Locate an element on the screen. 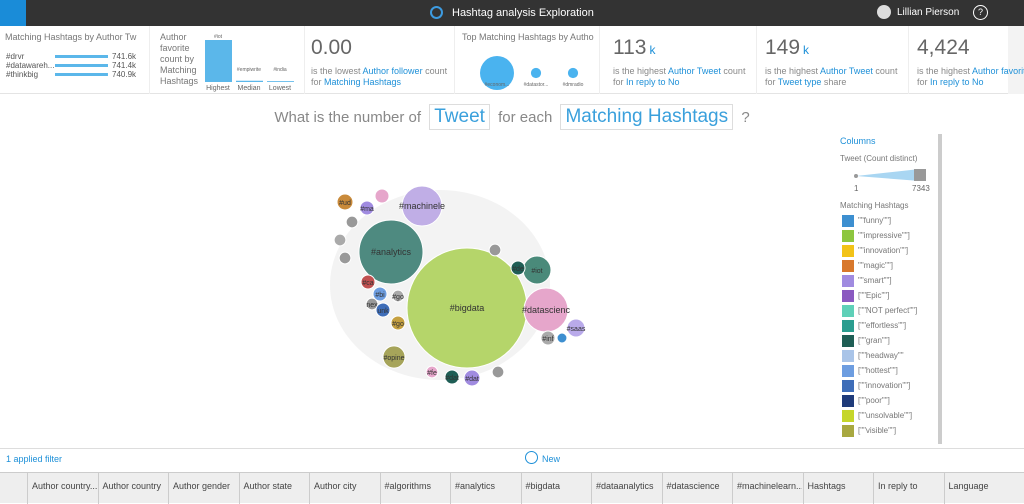 Image resolution: width=1024 pixels, height=504 pixels. app-title: Hashtag analysis Exploration is located at coordinates (523, 13).